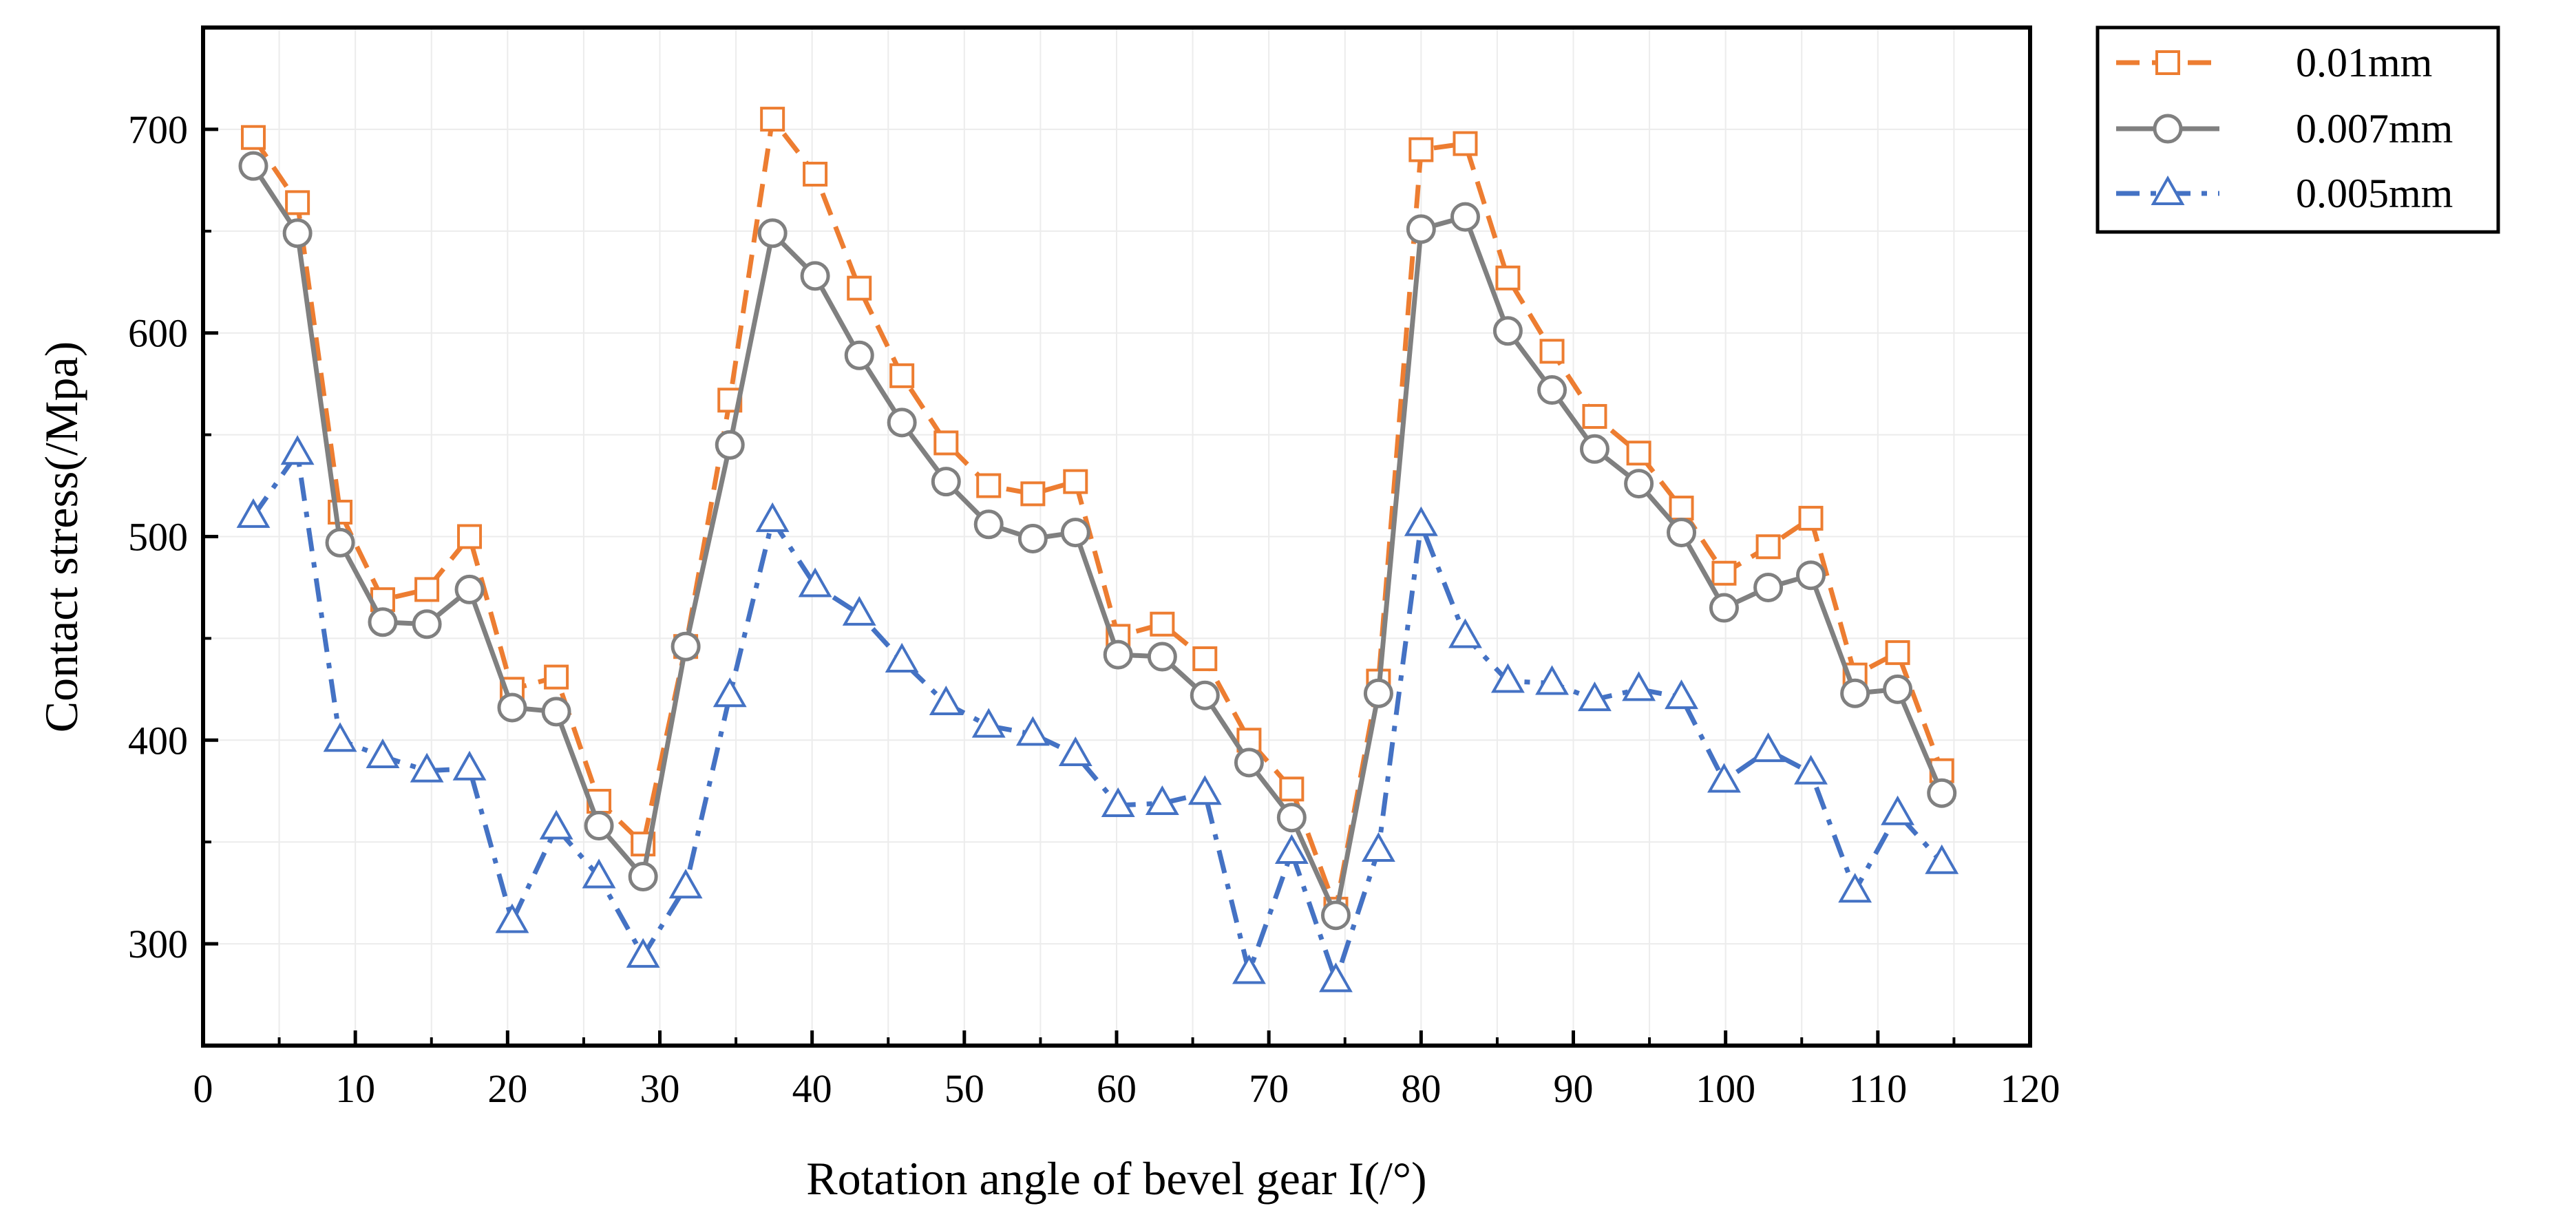  What do you see at coordinates (507, 1088) in the screenshot?
I see `x-tick-label: 20` at bounding box center [507, 1088].